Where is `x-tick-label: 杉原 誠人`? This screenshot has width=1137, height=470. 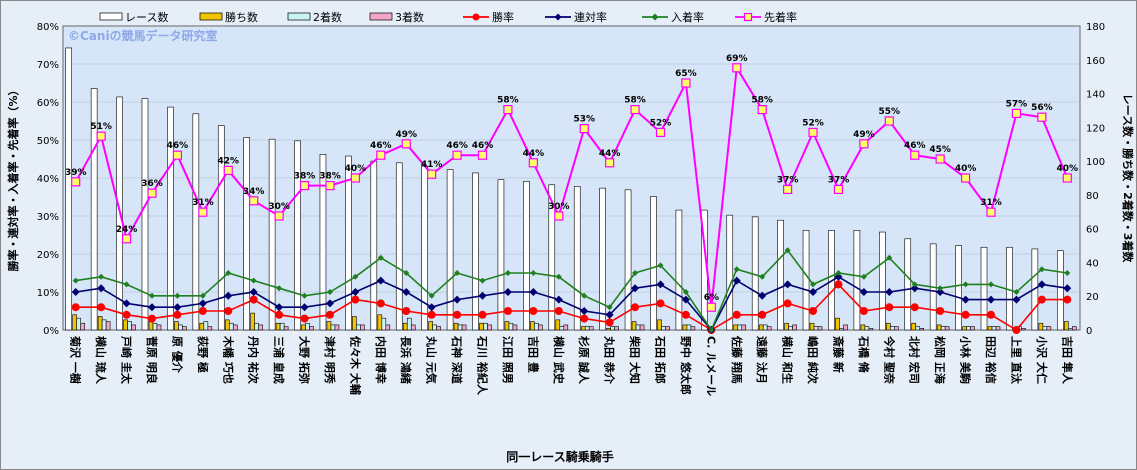 x-tick-label: 杉原 誠人 is located at coordinates (584, 360).